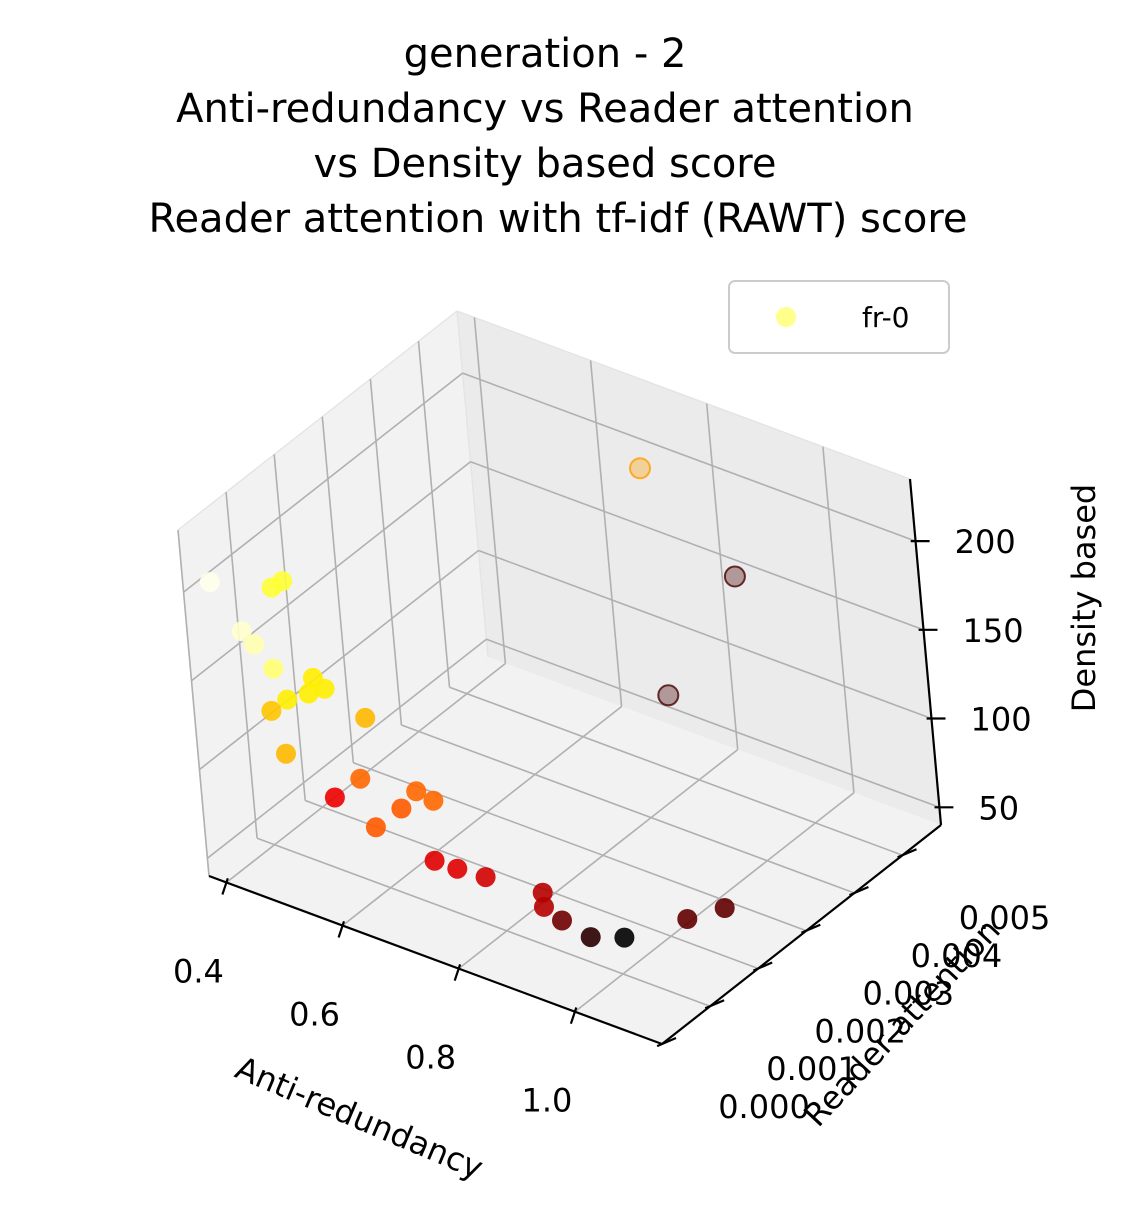  I want to click on left-wall-pane, so click(333, 593).